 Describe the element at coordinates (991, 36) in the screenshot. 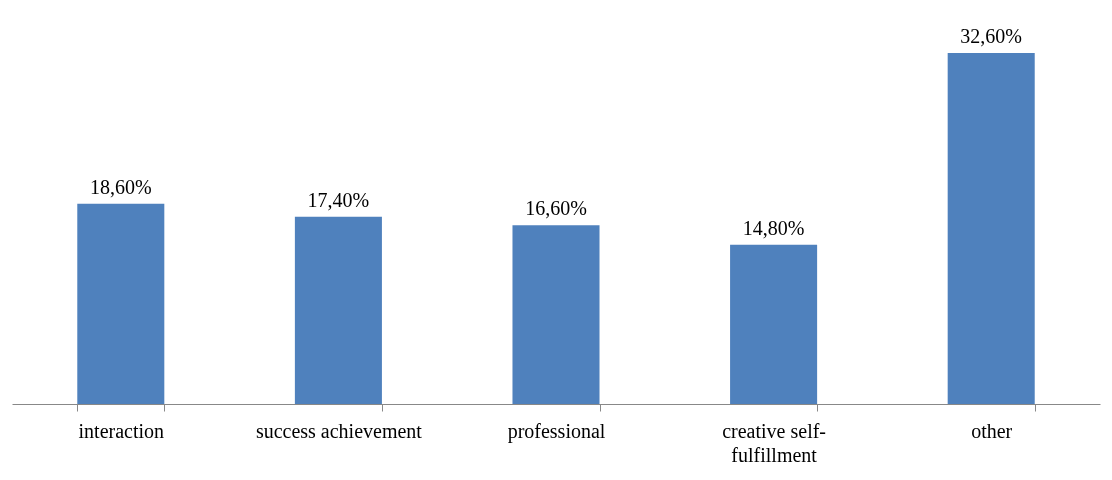

I see `data-label: 32,60%` at that location.